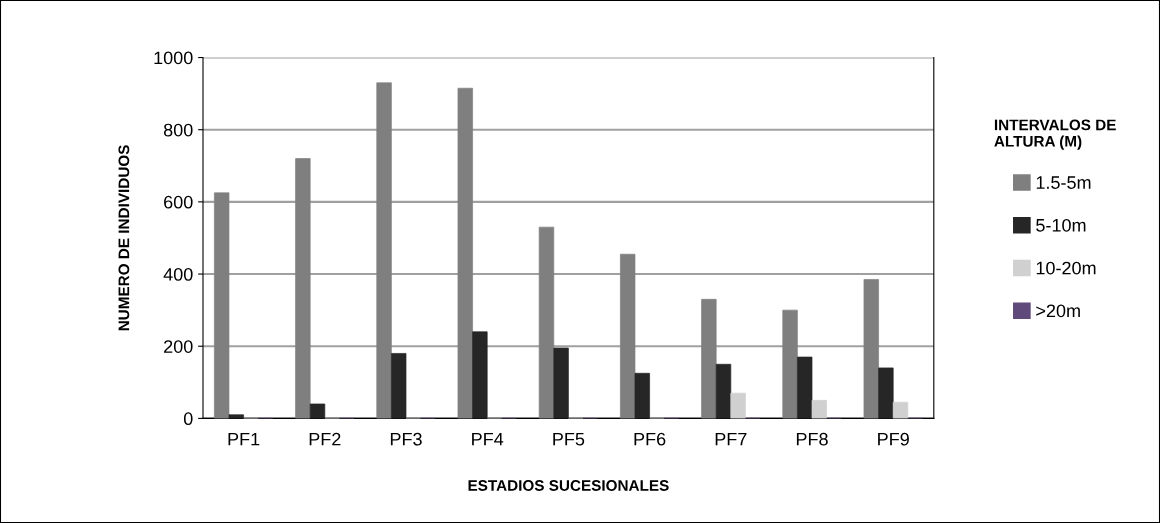 The width and height of the screenshot is (1160, 523). I want to click on legend-label: 1.5-5m, so click(1063, 182).